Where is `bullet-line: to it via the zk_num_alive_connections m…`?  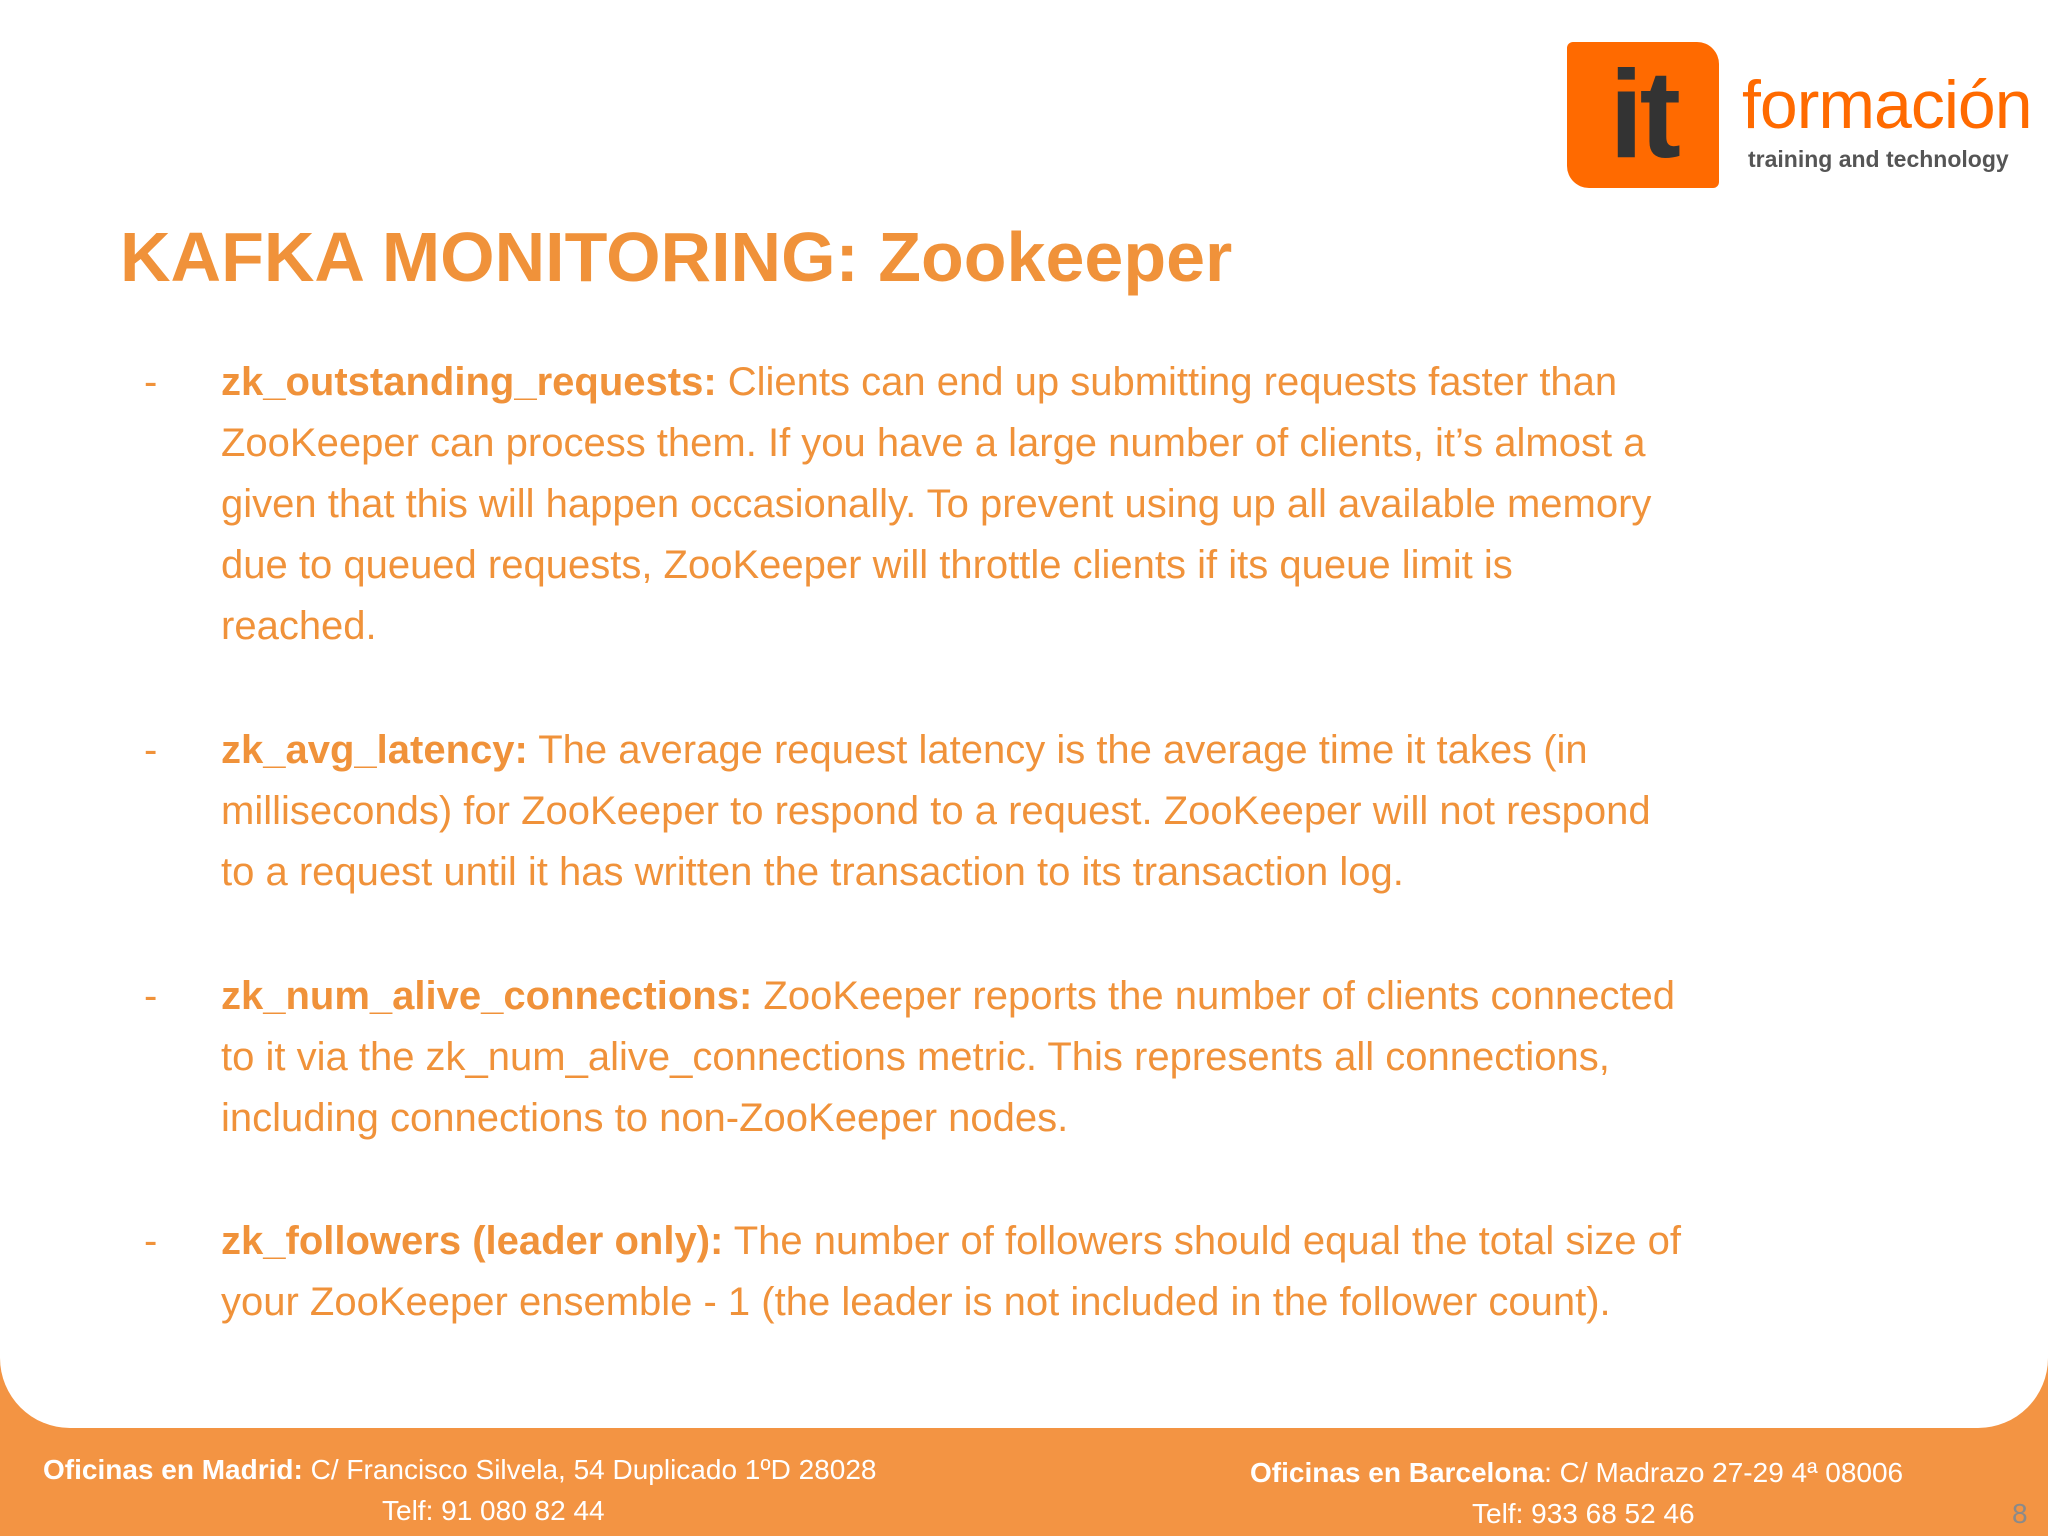 bullet-line: to it via the zk_num_alive_connections m… is located at coordinates (948, 1057).